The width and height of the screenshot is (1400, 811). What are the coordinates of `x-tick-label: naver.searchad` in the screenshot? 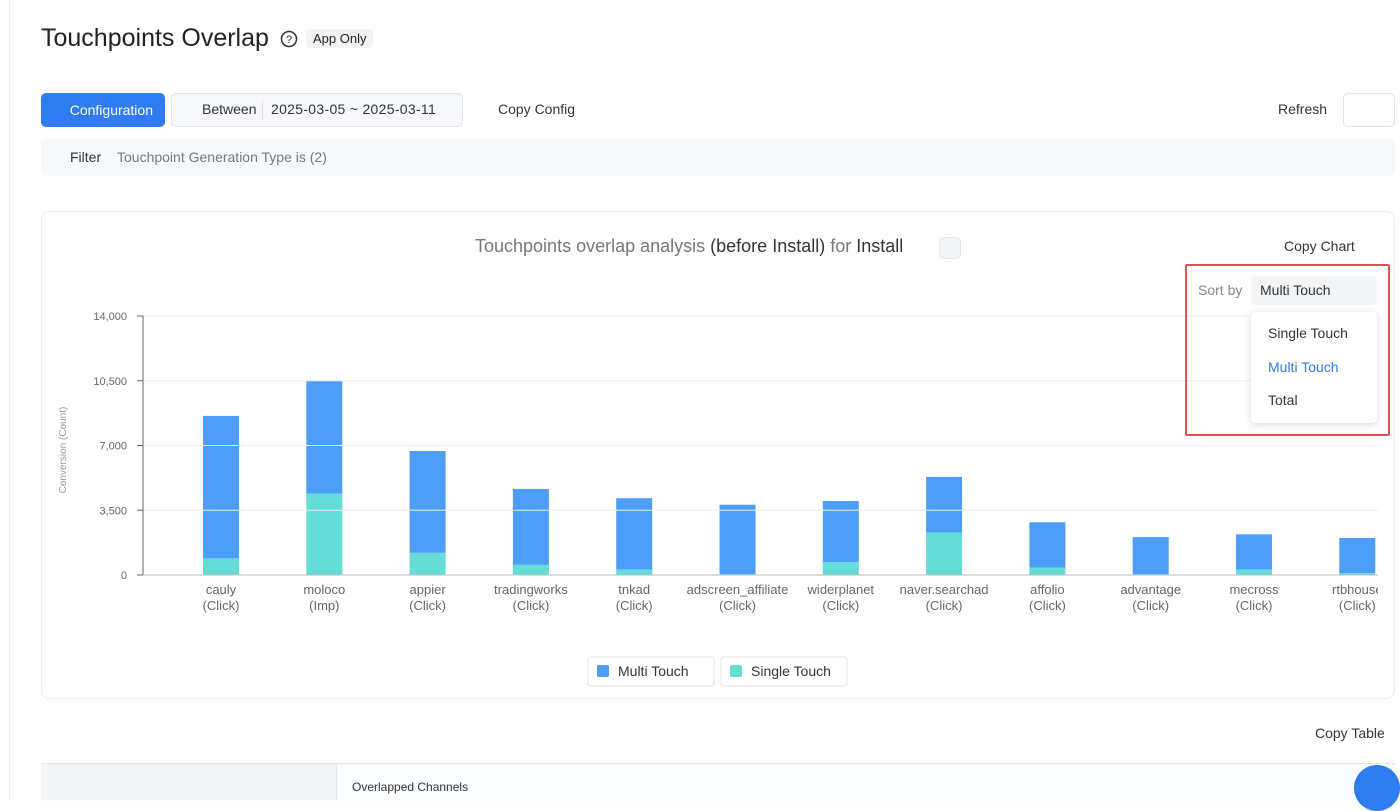 It's located at (944, 589).